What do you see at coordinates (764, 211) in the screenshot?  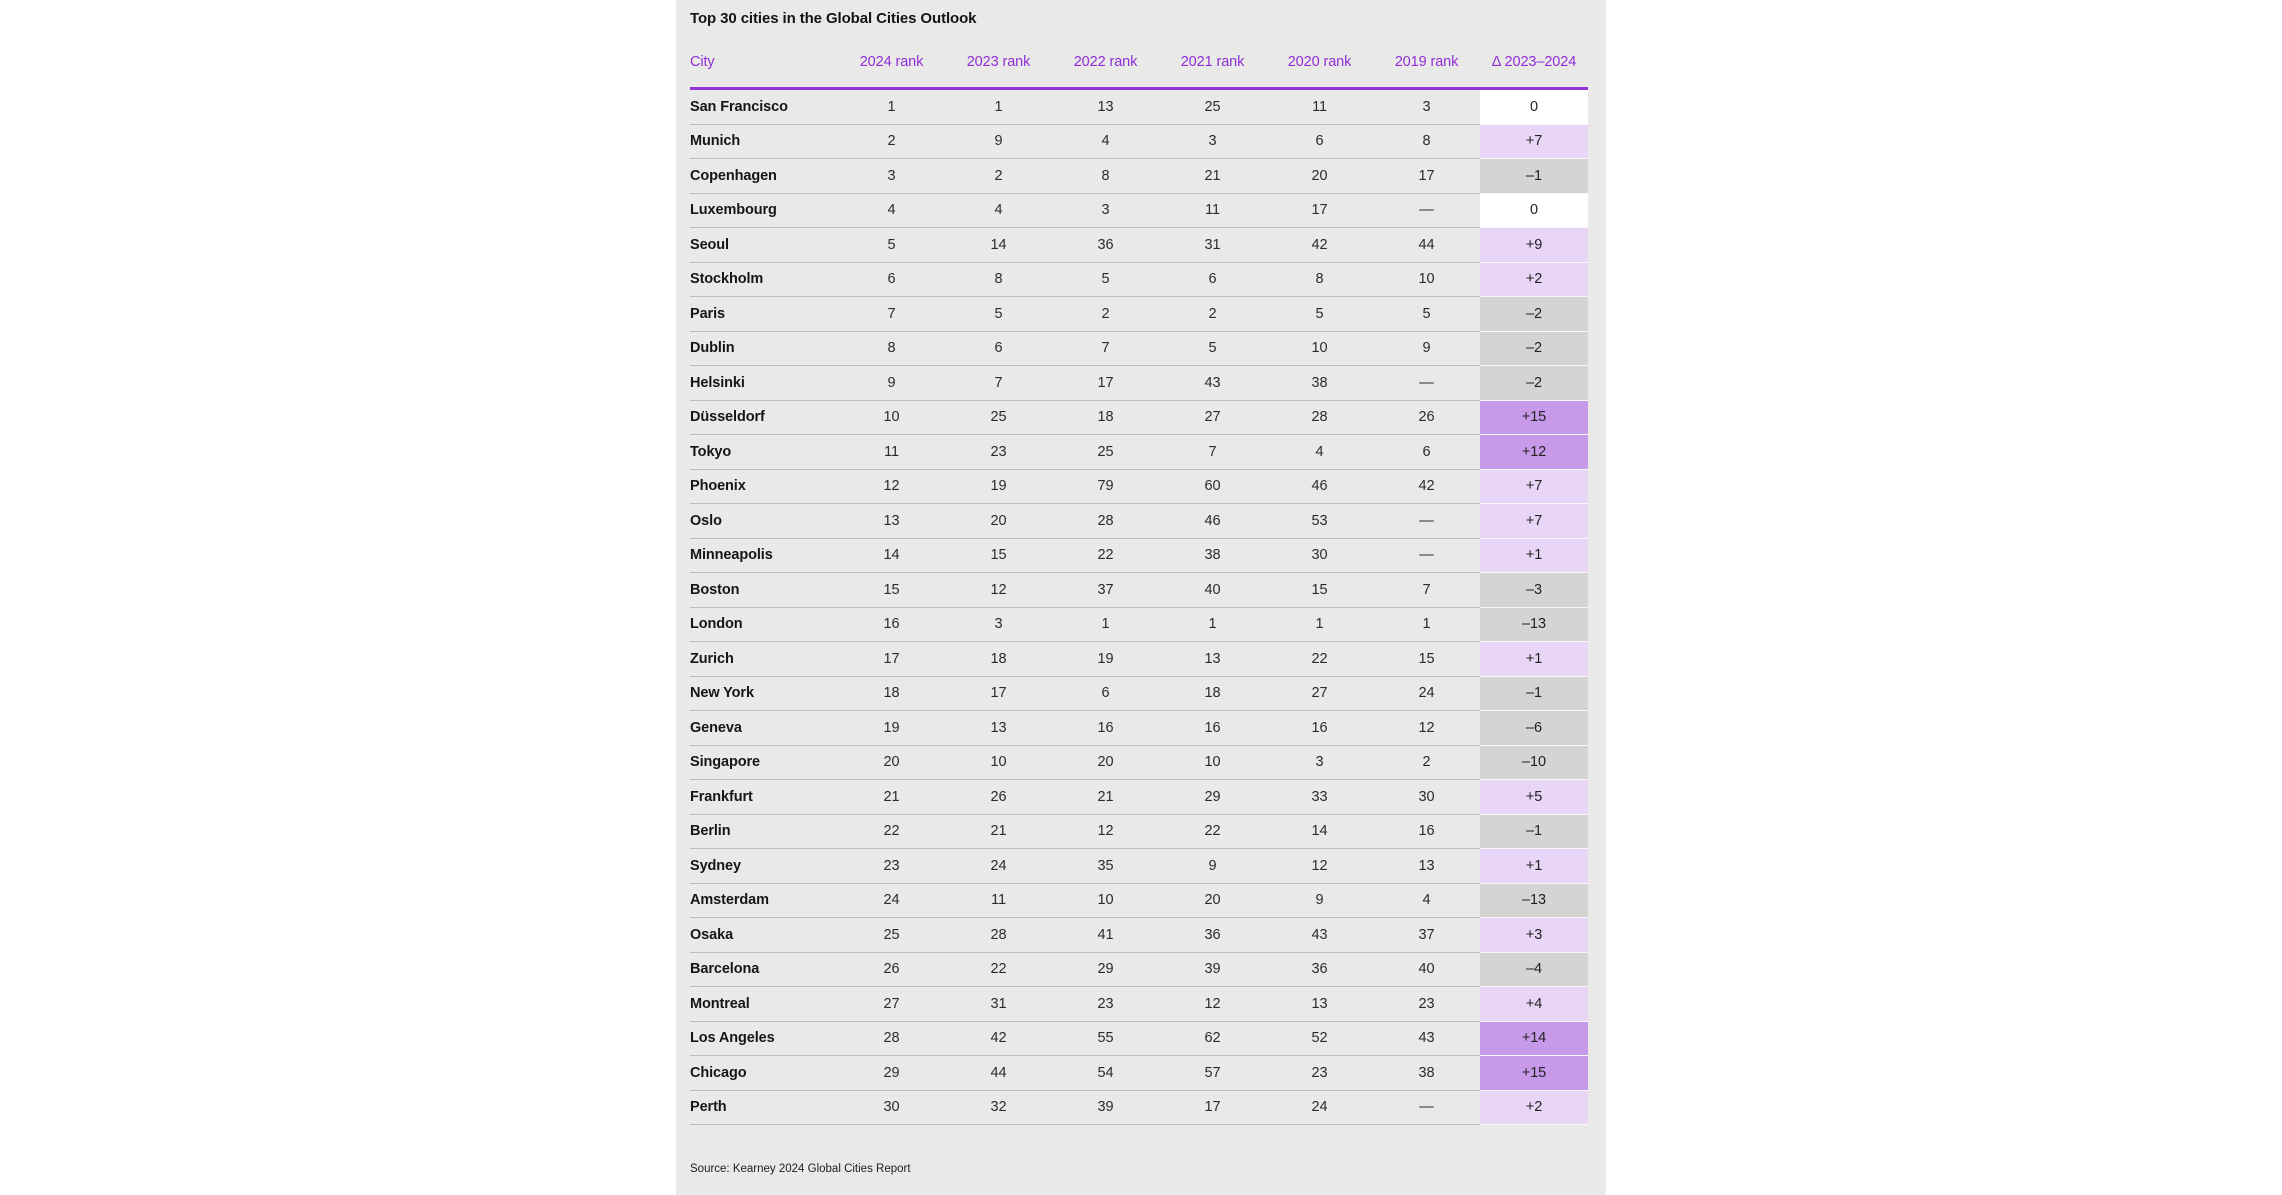 I see `city-cell: Luxembourg` at bounding box center [764, 211].